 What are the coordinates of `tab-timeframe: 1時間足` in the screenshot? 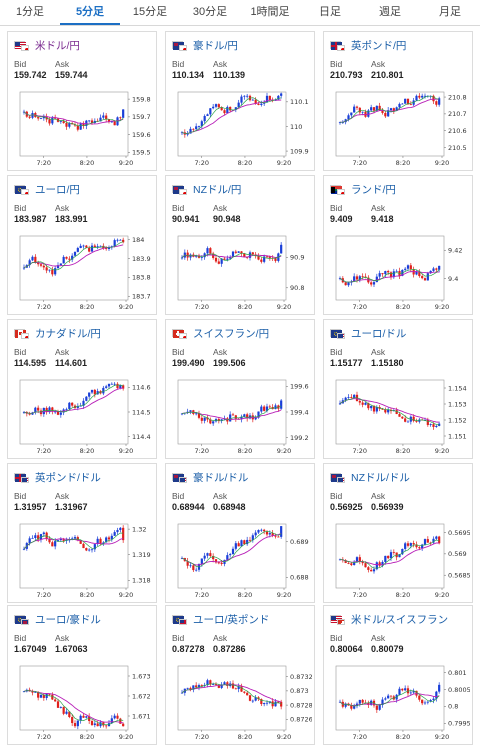 It's located at (270, 12).